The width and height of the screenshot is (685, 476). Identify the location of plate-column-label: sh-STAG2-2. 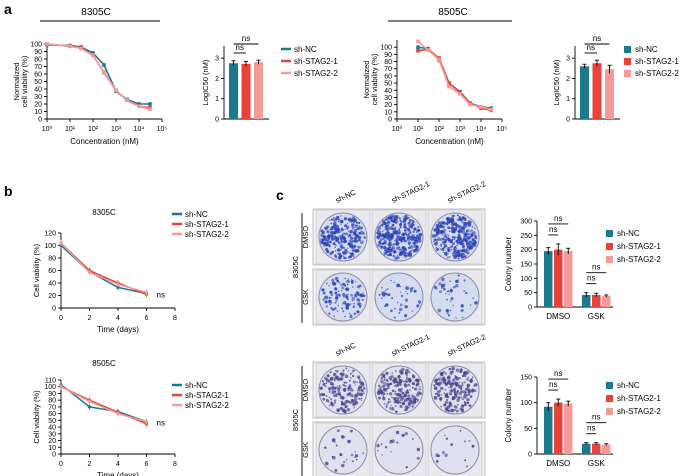
(466, 345).